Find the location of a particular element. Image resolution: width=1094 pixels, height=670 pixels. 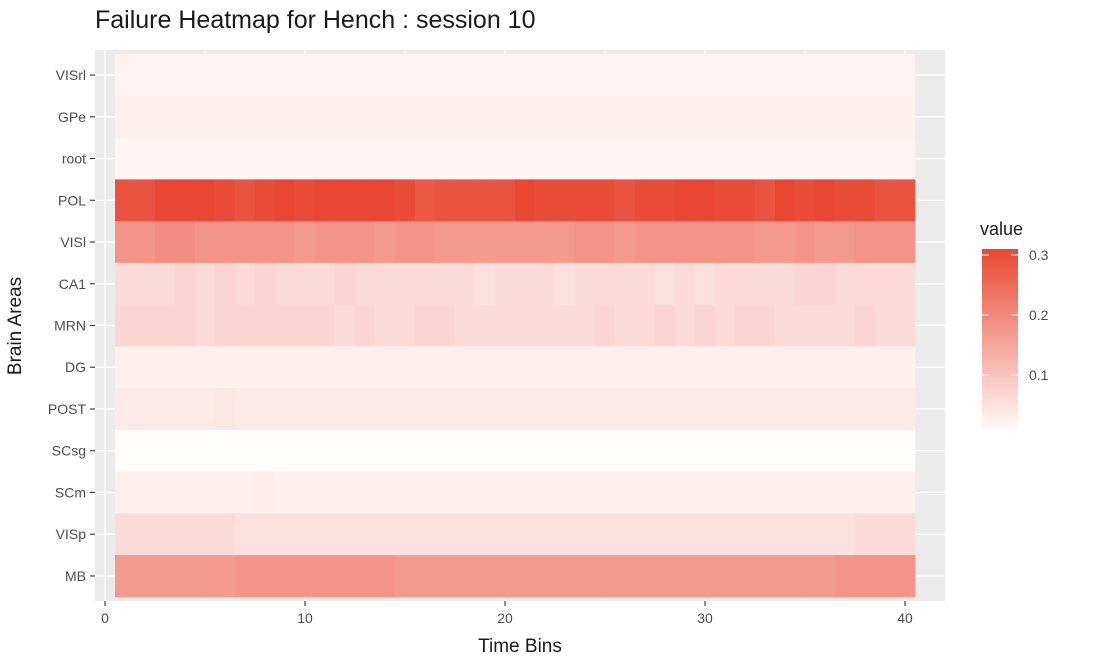

y-tick-label: GPe is located at coordinates (72, 117).